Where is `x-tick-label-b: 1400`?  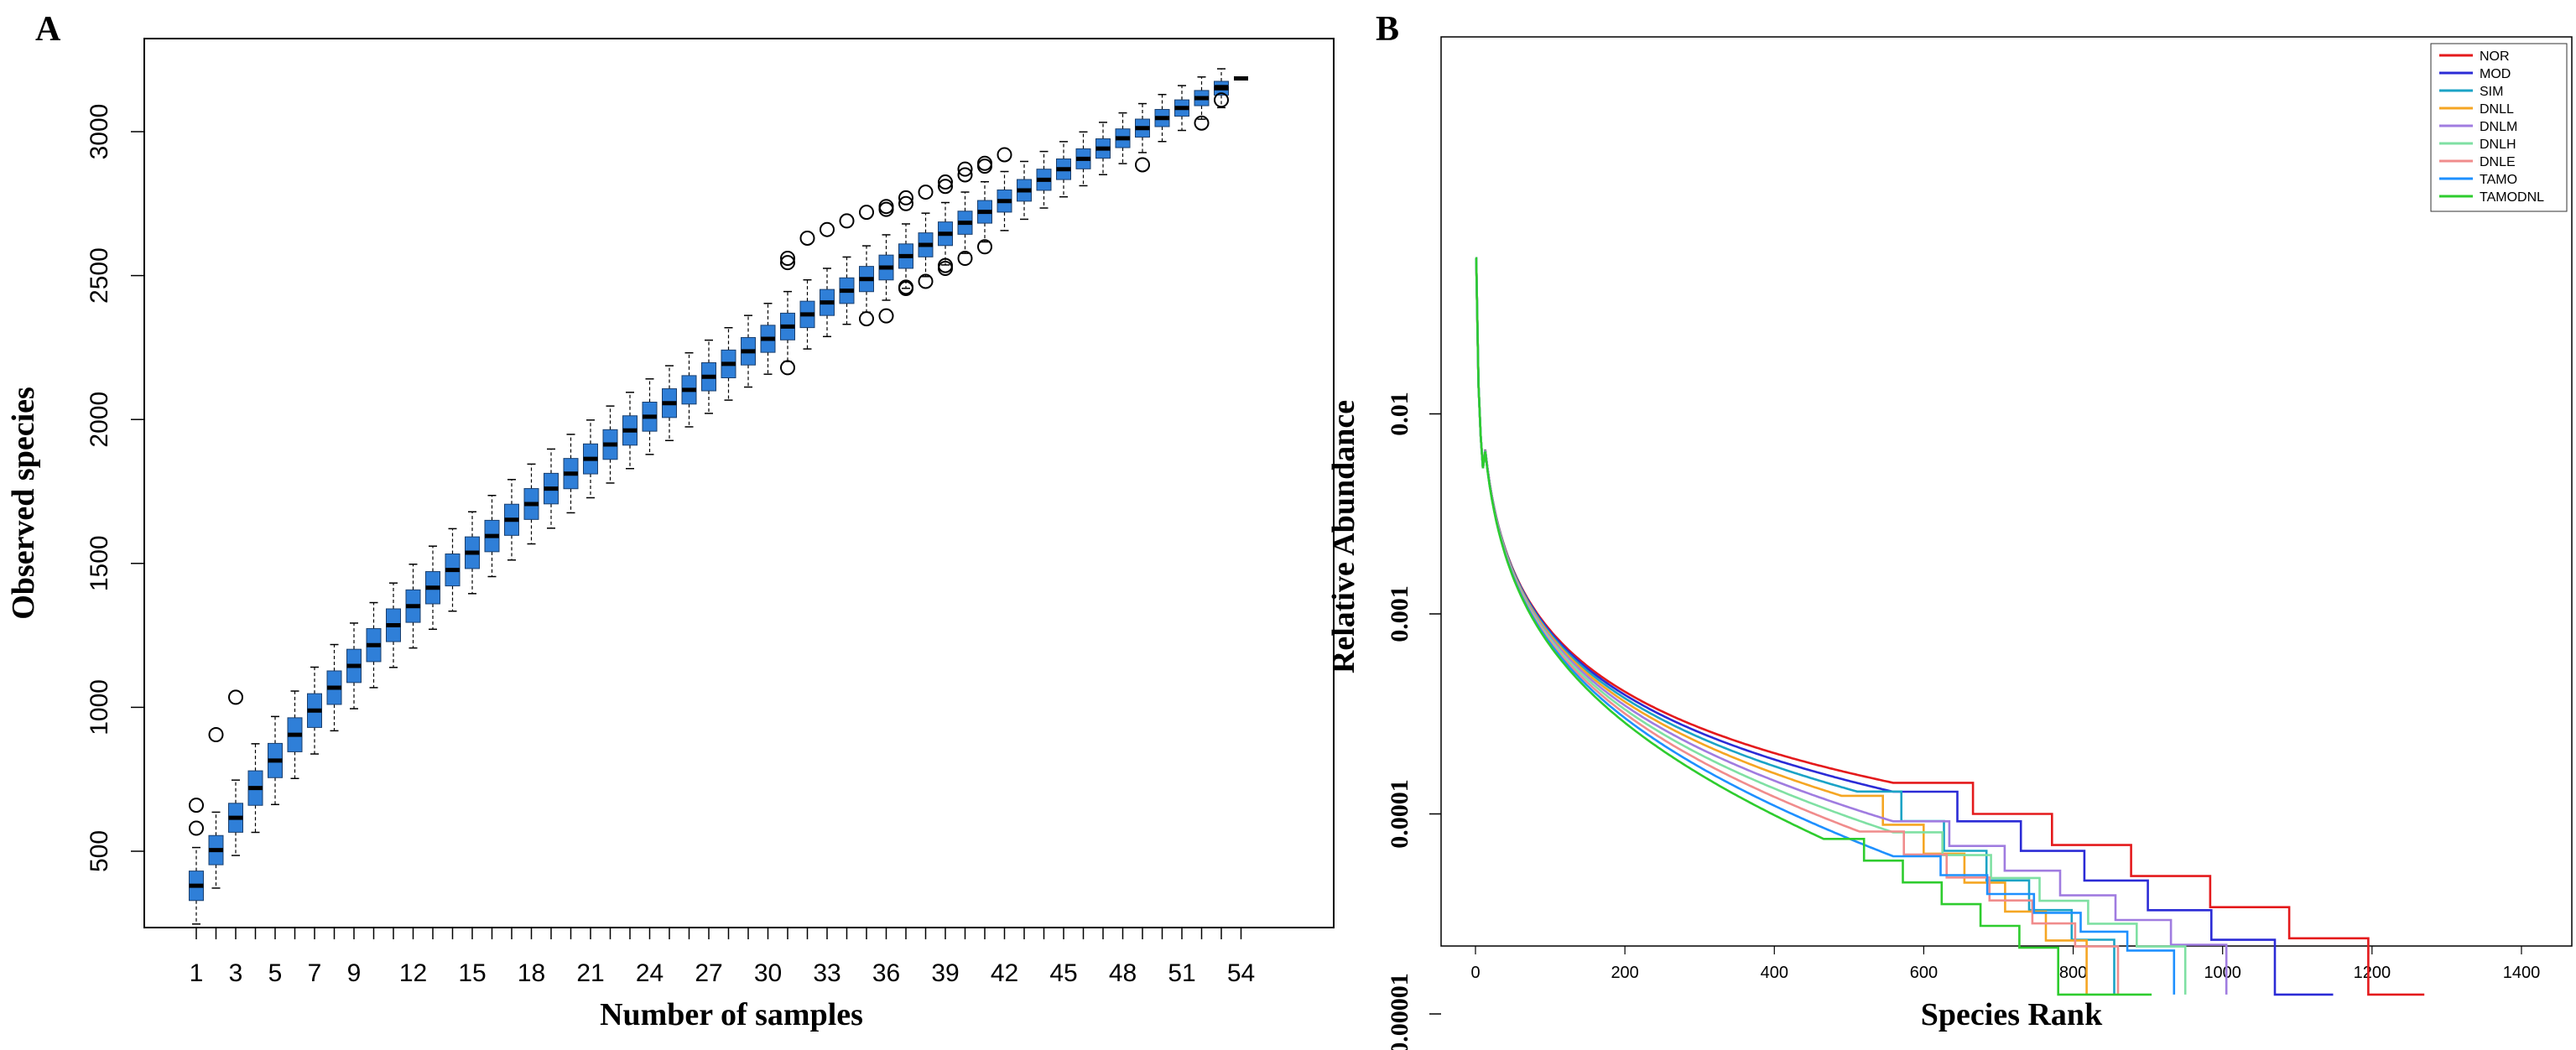 x-tick-label-b: 1400 is located at coordinates (2522, 973).